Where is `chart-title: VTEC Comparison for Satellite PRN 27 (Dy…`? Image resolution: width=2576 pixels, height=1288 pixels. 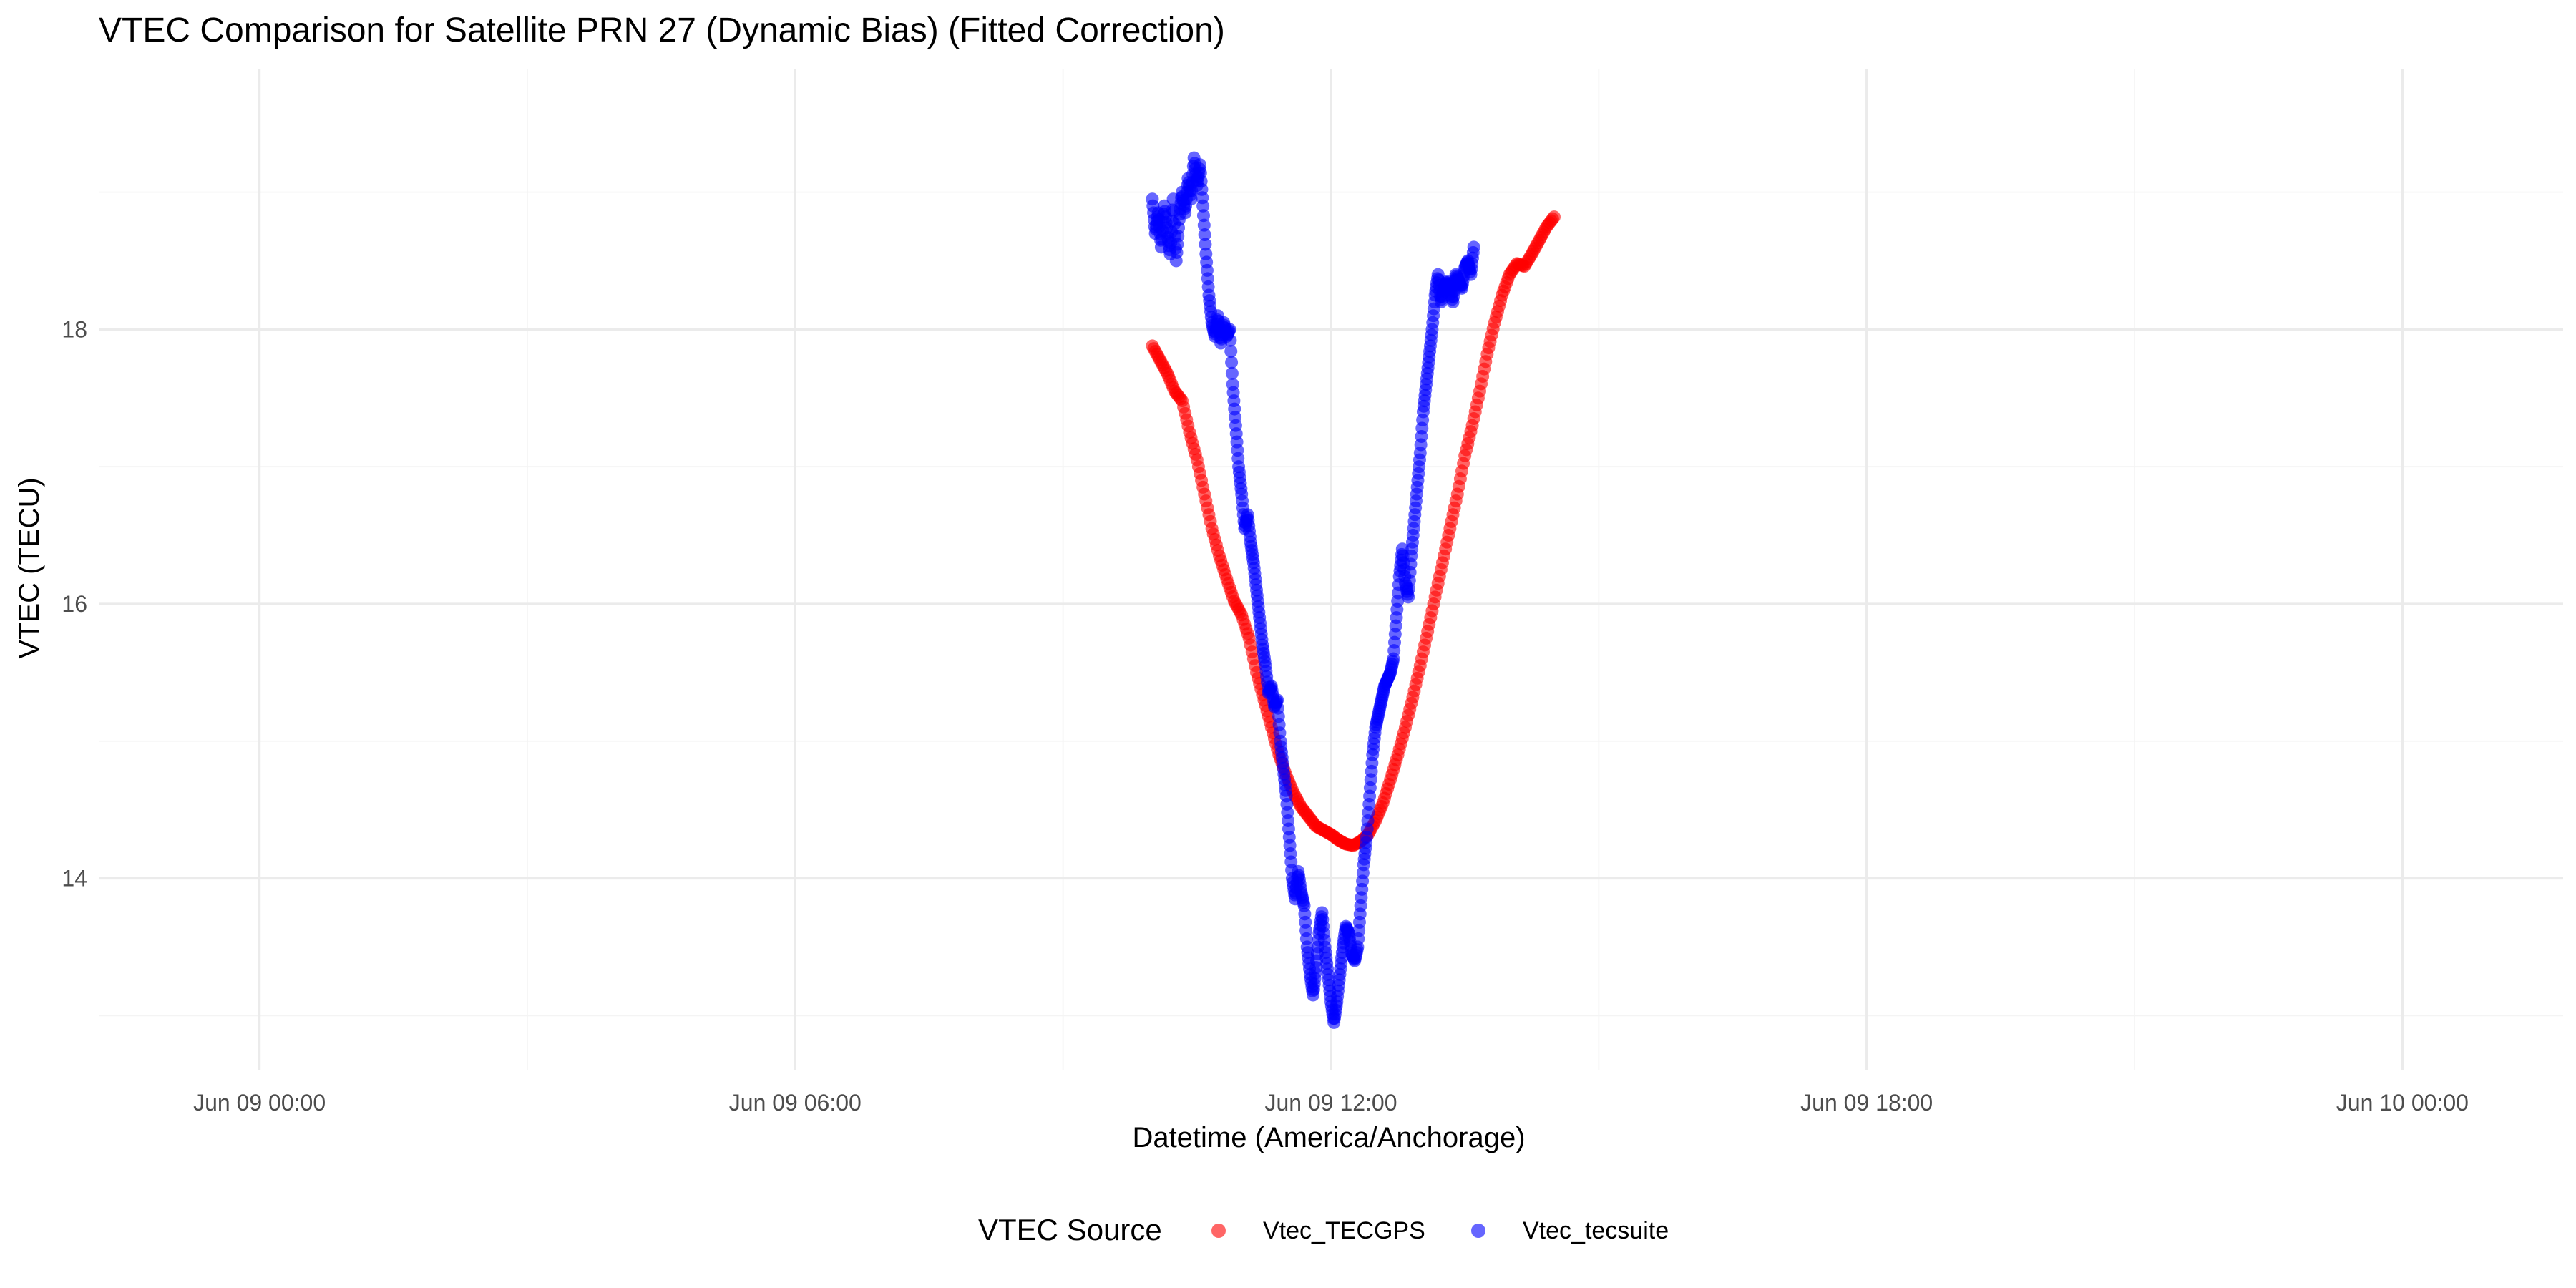 chart-title: VTEC Comparison for Satellite PRN 27 (Dy… is located at coordinates (662, 30).